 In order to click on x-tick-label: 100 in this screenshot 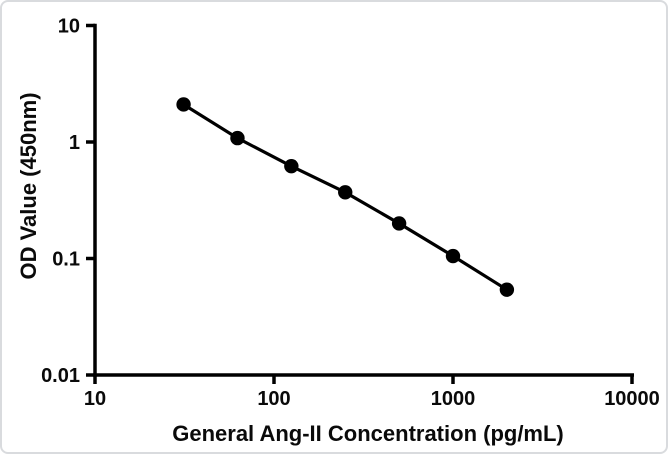, I will do `click(273, 399)`.